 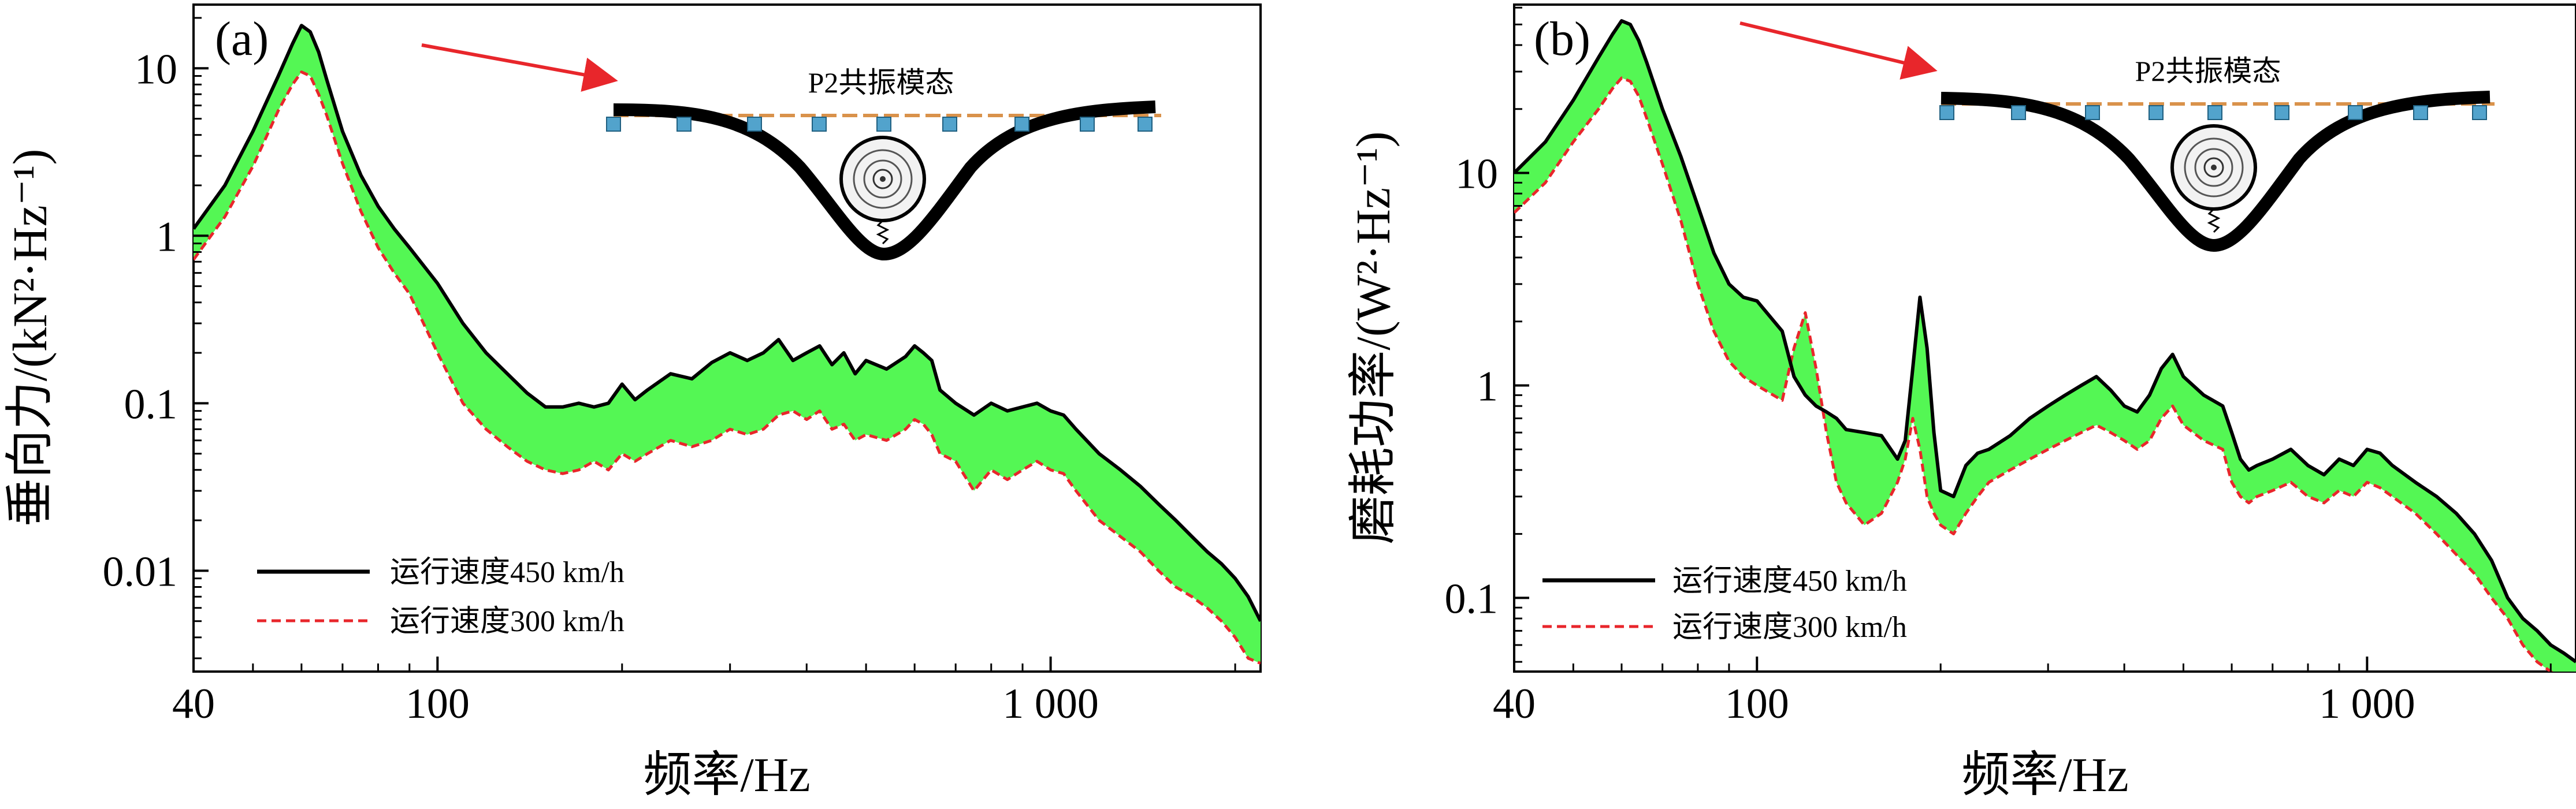 What do you see at coordinates (1487, 334) in the screenshot?
I see `panel-b-y-axis: 0.1 1 10` at bounding box center [1487, 334].